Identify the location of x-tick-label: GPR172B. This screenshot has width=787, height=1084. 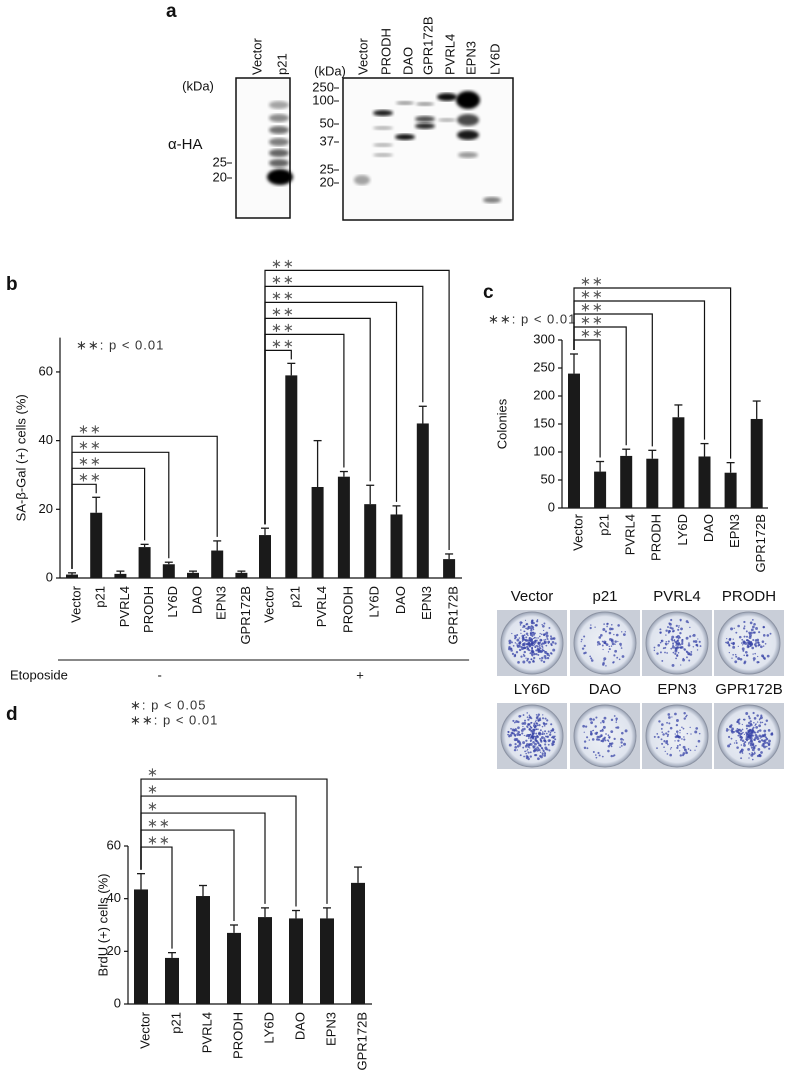
(453, 615).